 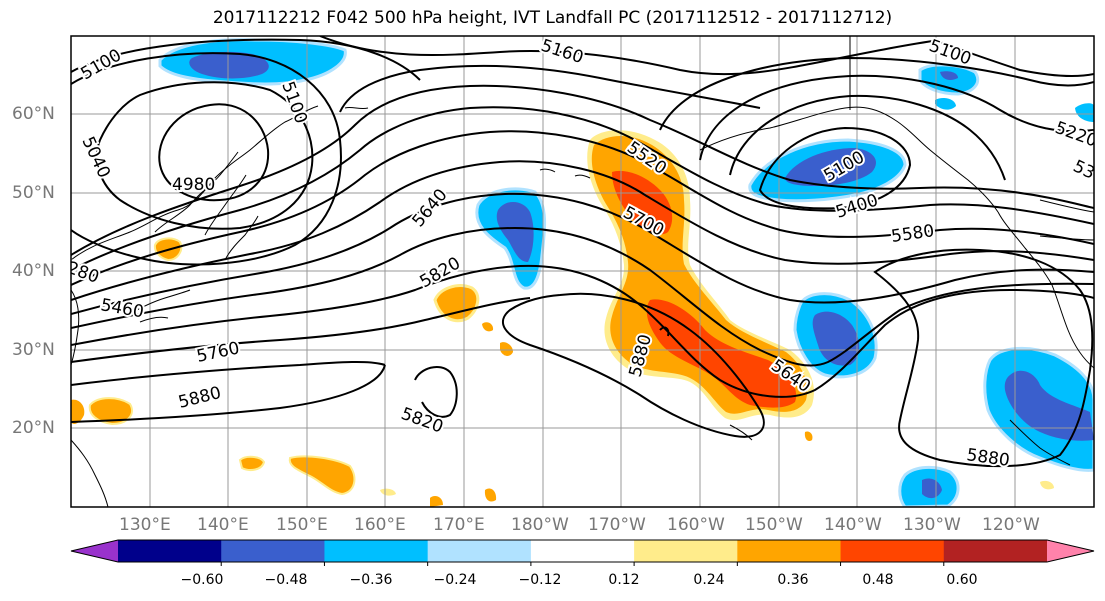 I want to click on colorbar-tick-label: 0.36, so click(x=793, y=580).